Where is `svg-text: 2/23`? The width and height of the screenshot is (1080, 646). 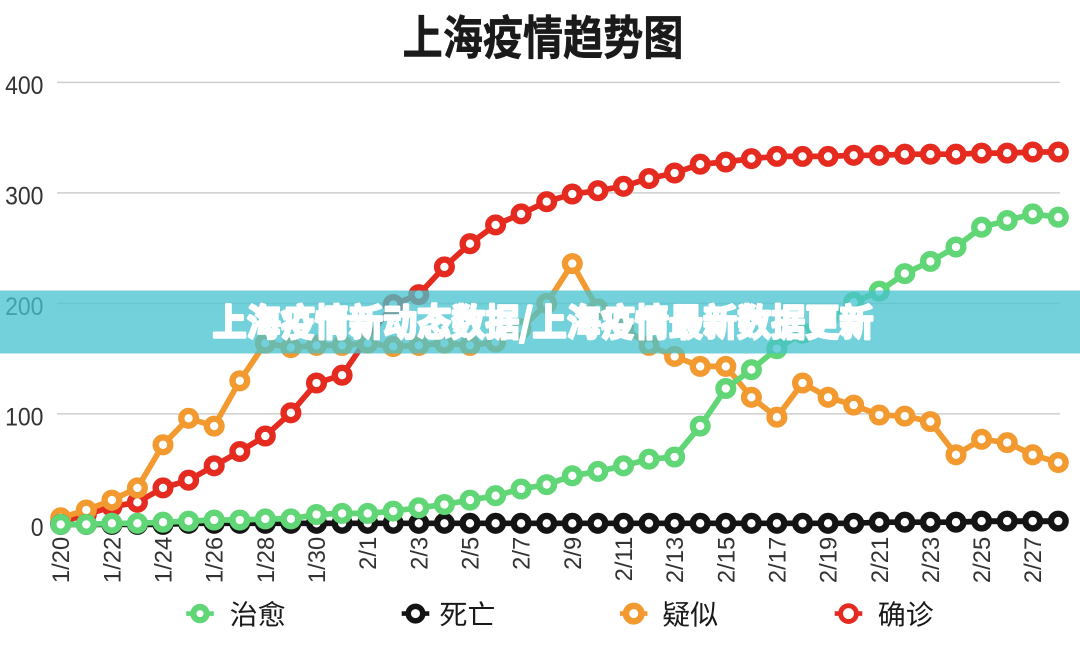 svg-text: 2/23 is located at coordinates (931, 560).